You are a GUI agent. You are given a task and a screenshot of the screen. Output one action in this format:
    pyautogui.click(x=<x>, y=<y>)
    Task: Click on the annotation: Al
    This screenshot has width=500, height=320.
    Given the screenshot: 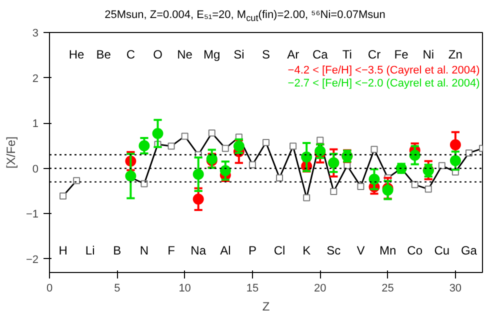 What is the action you would take?
    pyautogui.click(x=225, y=251)
    